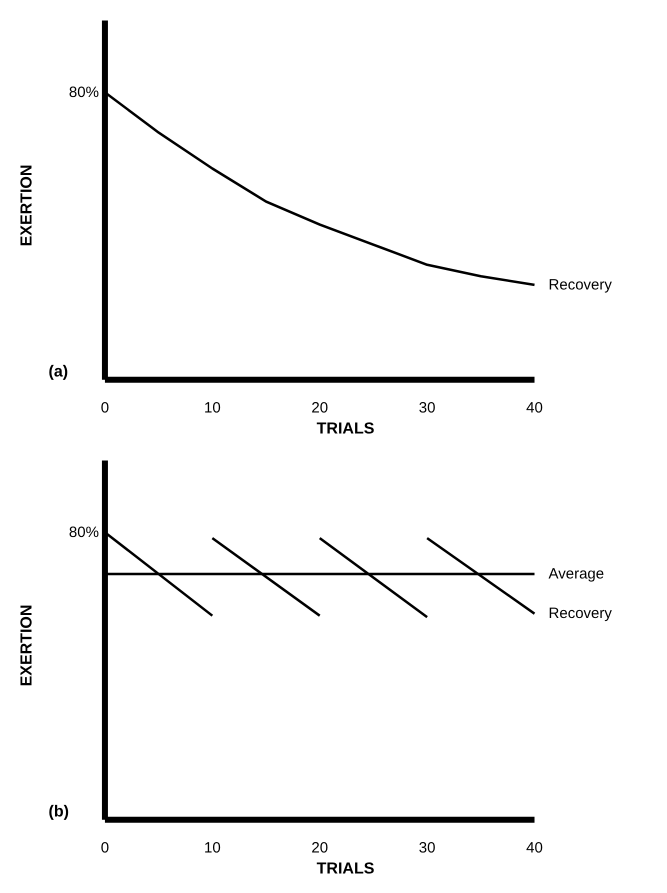 This screenshot has width=667, height=893. What do you see at coordinates (58, 372) in the screenshot?
I see `text: (a)` at bounding box center [58, 372].